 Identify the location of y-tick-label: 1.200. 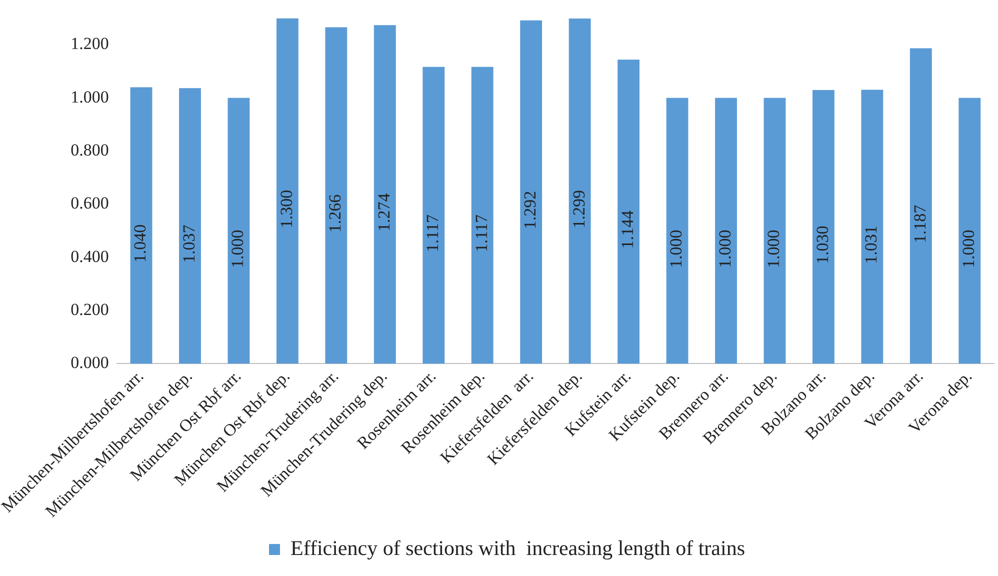
(89, 44).